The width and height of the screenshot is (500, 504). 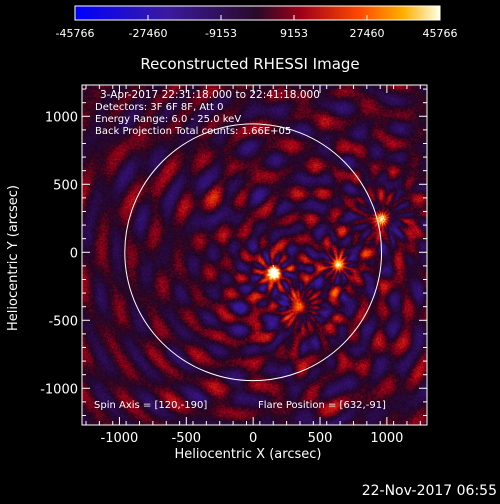 I want to click on y-tick-label: 0, so click(x=74, y=253).